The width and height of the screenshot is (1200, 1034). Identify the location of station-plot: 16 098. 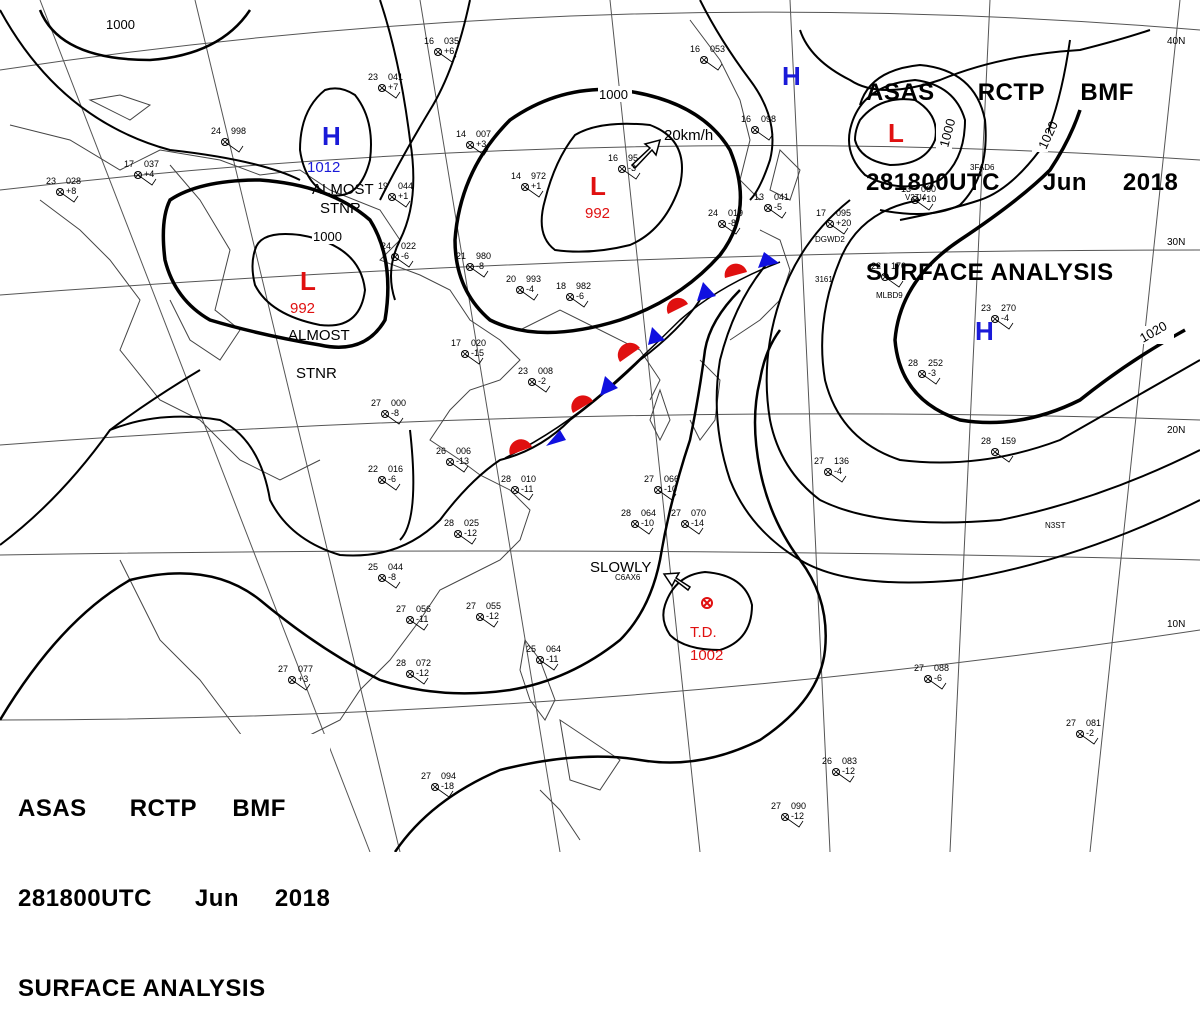
(758, 127).